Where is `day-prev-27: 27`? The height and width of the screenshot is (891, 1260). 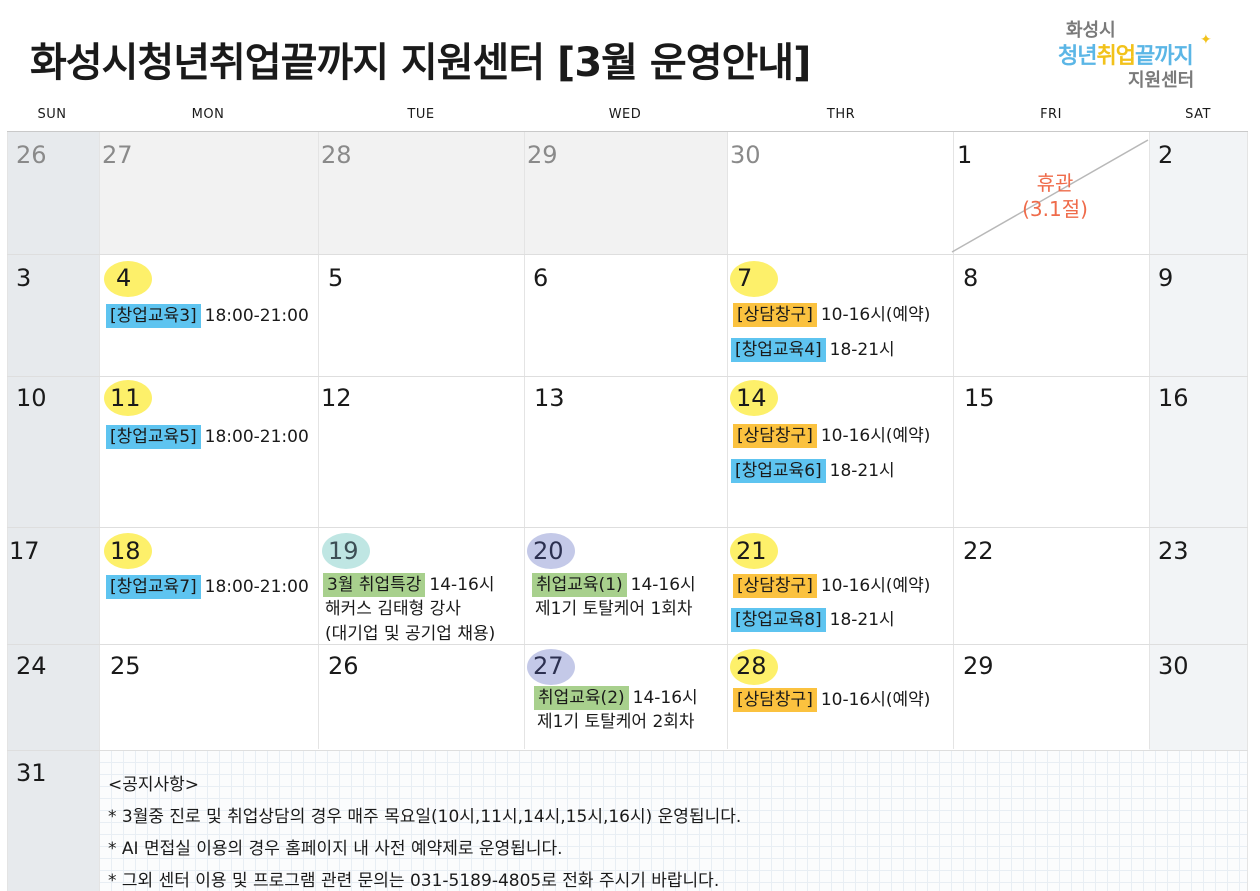
day-prev-27: 27 is located at coordinates (117, 155).